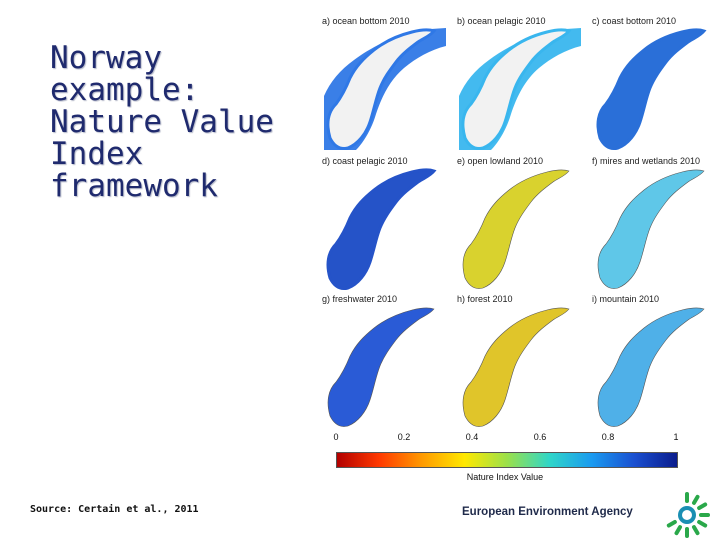  I want to click on slide-title: Norway example: Nature Value Index framework, so click(175, 122).